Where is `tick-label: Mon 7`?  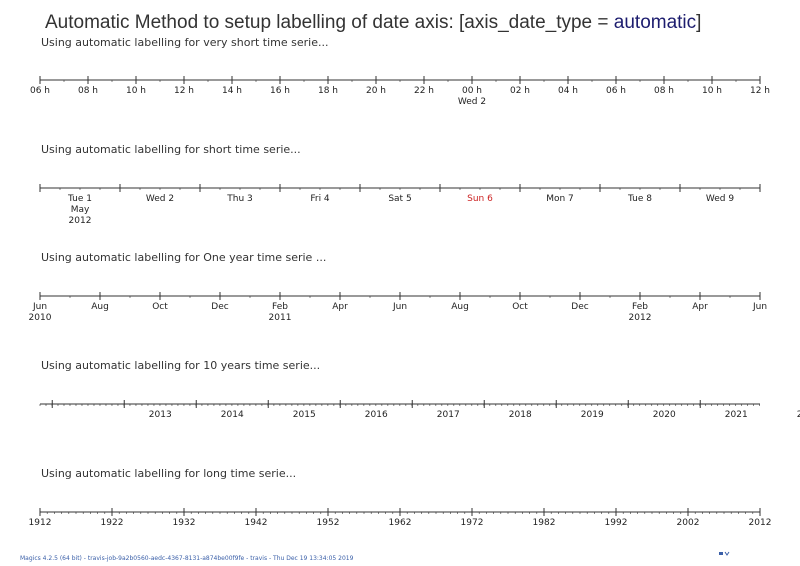
tick-label: Mon 7 is located at coordinates (560, 199).